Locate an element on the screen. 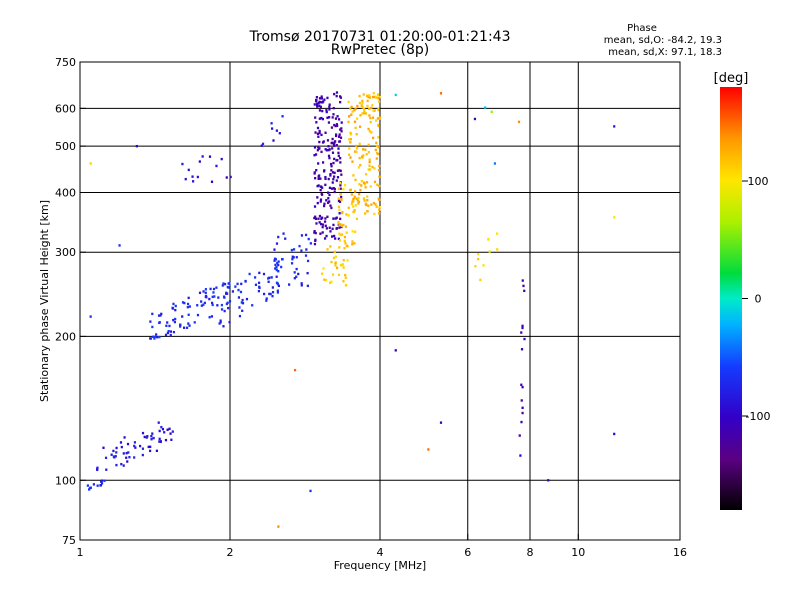 The image size is (800, 600). x-tick-label: 2 is located at coordinates (230, 552).